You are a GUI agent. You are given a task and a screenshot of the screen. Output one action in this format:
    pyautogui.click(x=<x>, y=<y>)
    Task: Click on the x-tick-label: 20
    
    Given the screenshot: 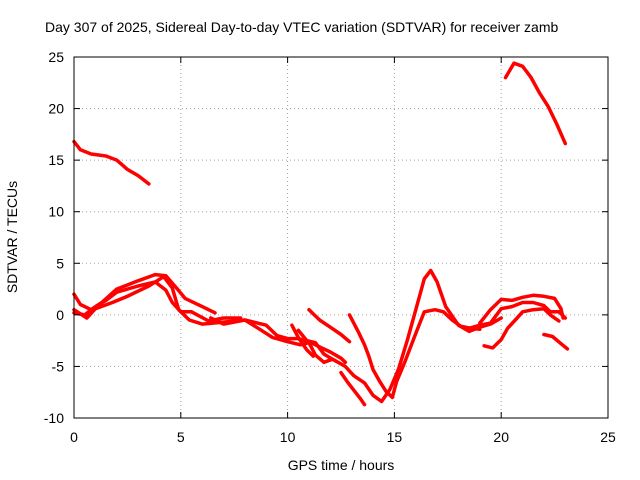 What is the action you would take?
    pyautogui.click(x=501, y=437)
    